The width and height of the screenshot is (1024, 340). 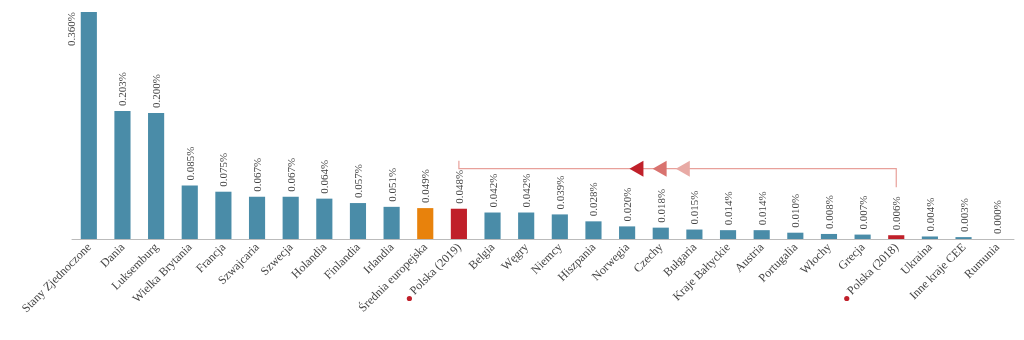 I want to click on data-label: 0.048%, so click(x=458, y=186).